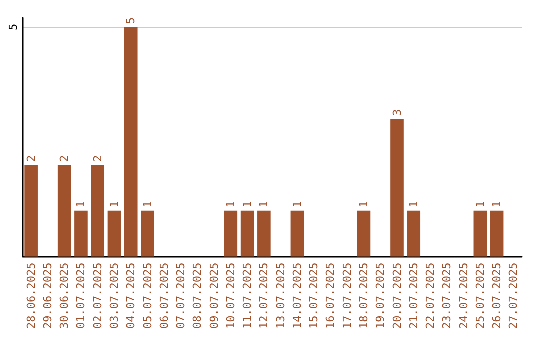 The height and width of the screenshot is (340, 540). I want to click on x-tick-label: 11.07.2025, so click(247, 296).